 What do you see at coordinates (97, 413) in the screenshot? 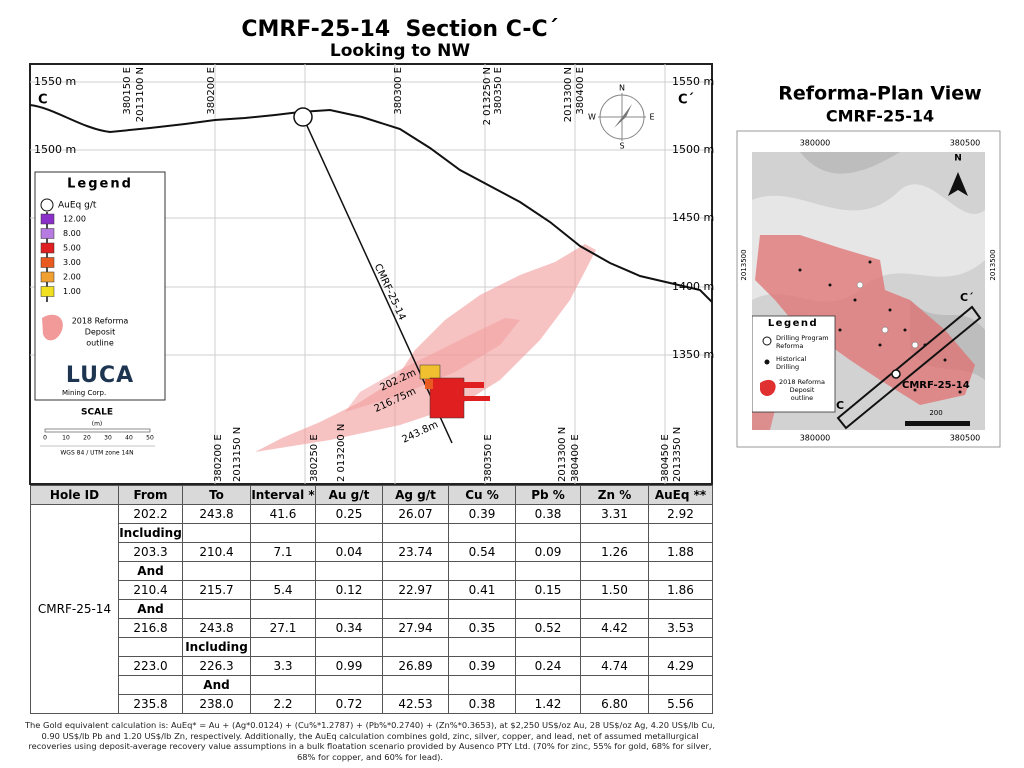
I see `scale-title: SCALE` at bounding box center [97, 413].